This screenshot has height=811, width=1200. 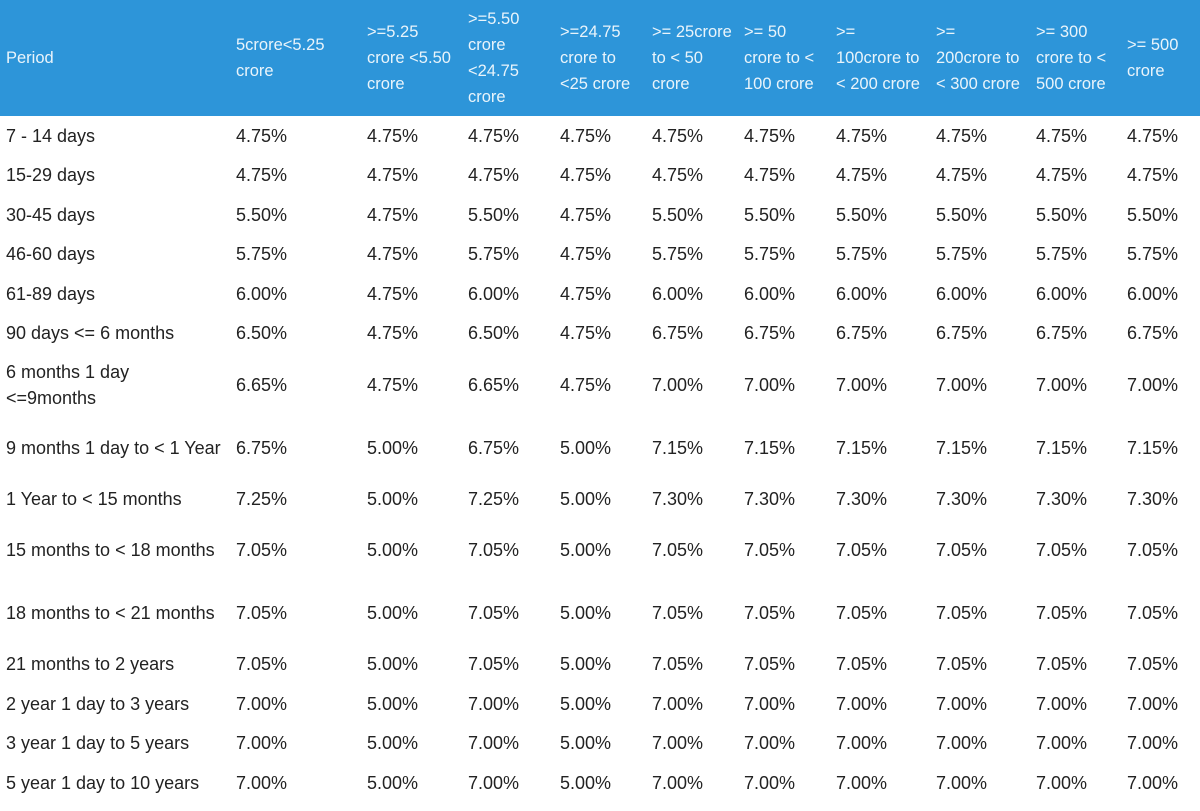 I want to click on rate-cell: 6.50%, so click(x=295, y=333).